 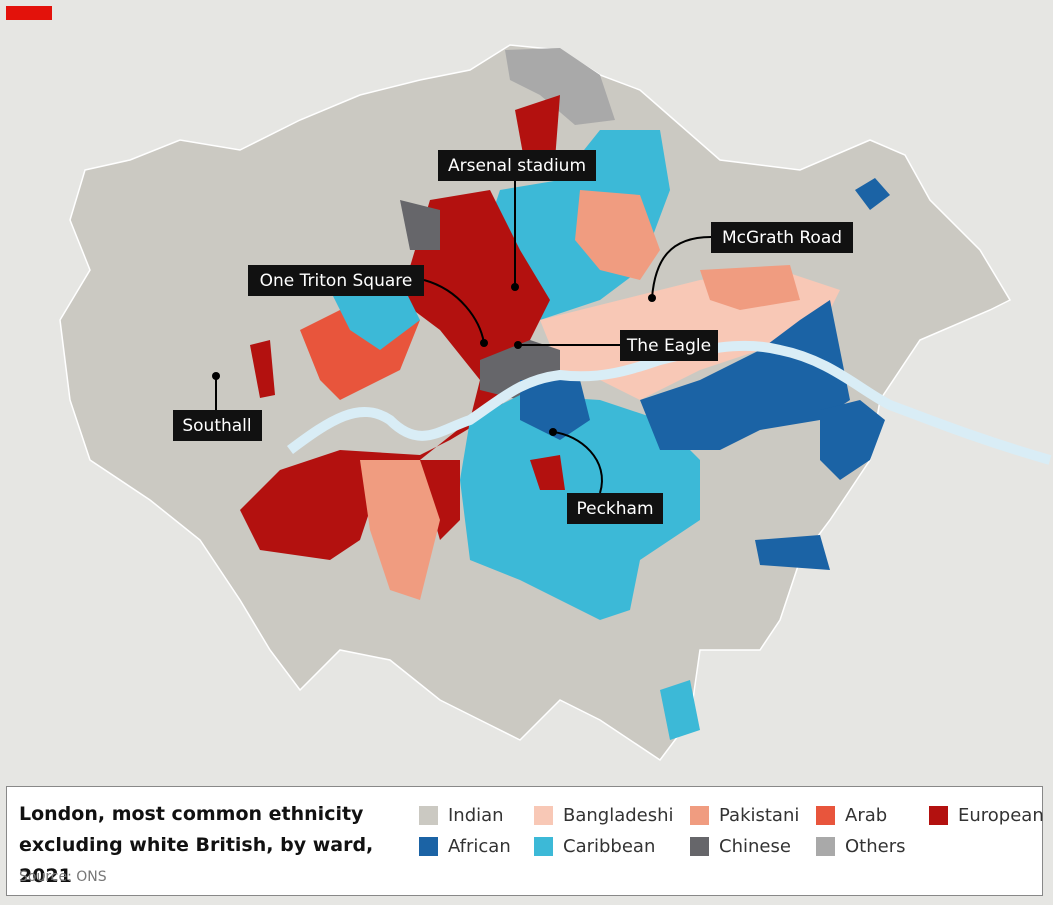 What do you see at coordinates (29, 13) in the screenshot?
I see `brand-tag` at bounding box center [29, 13].